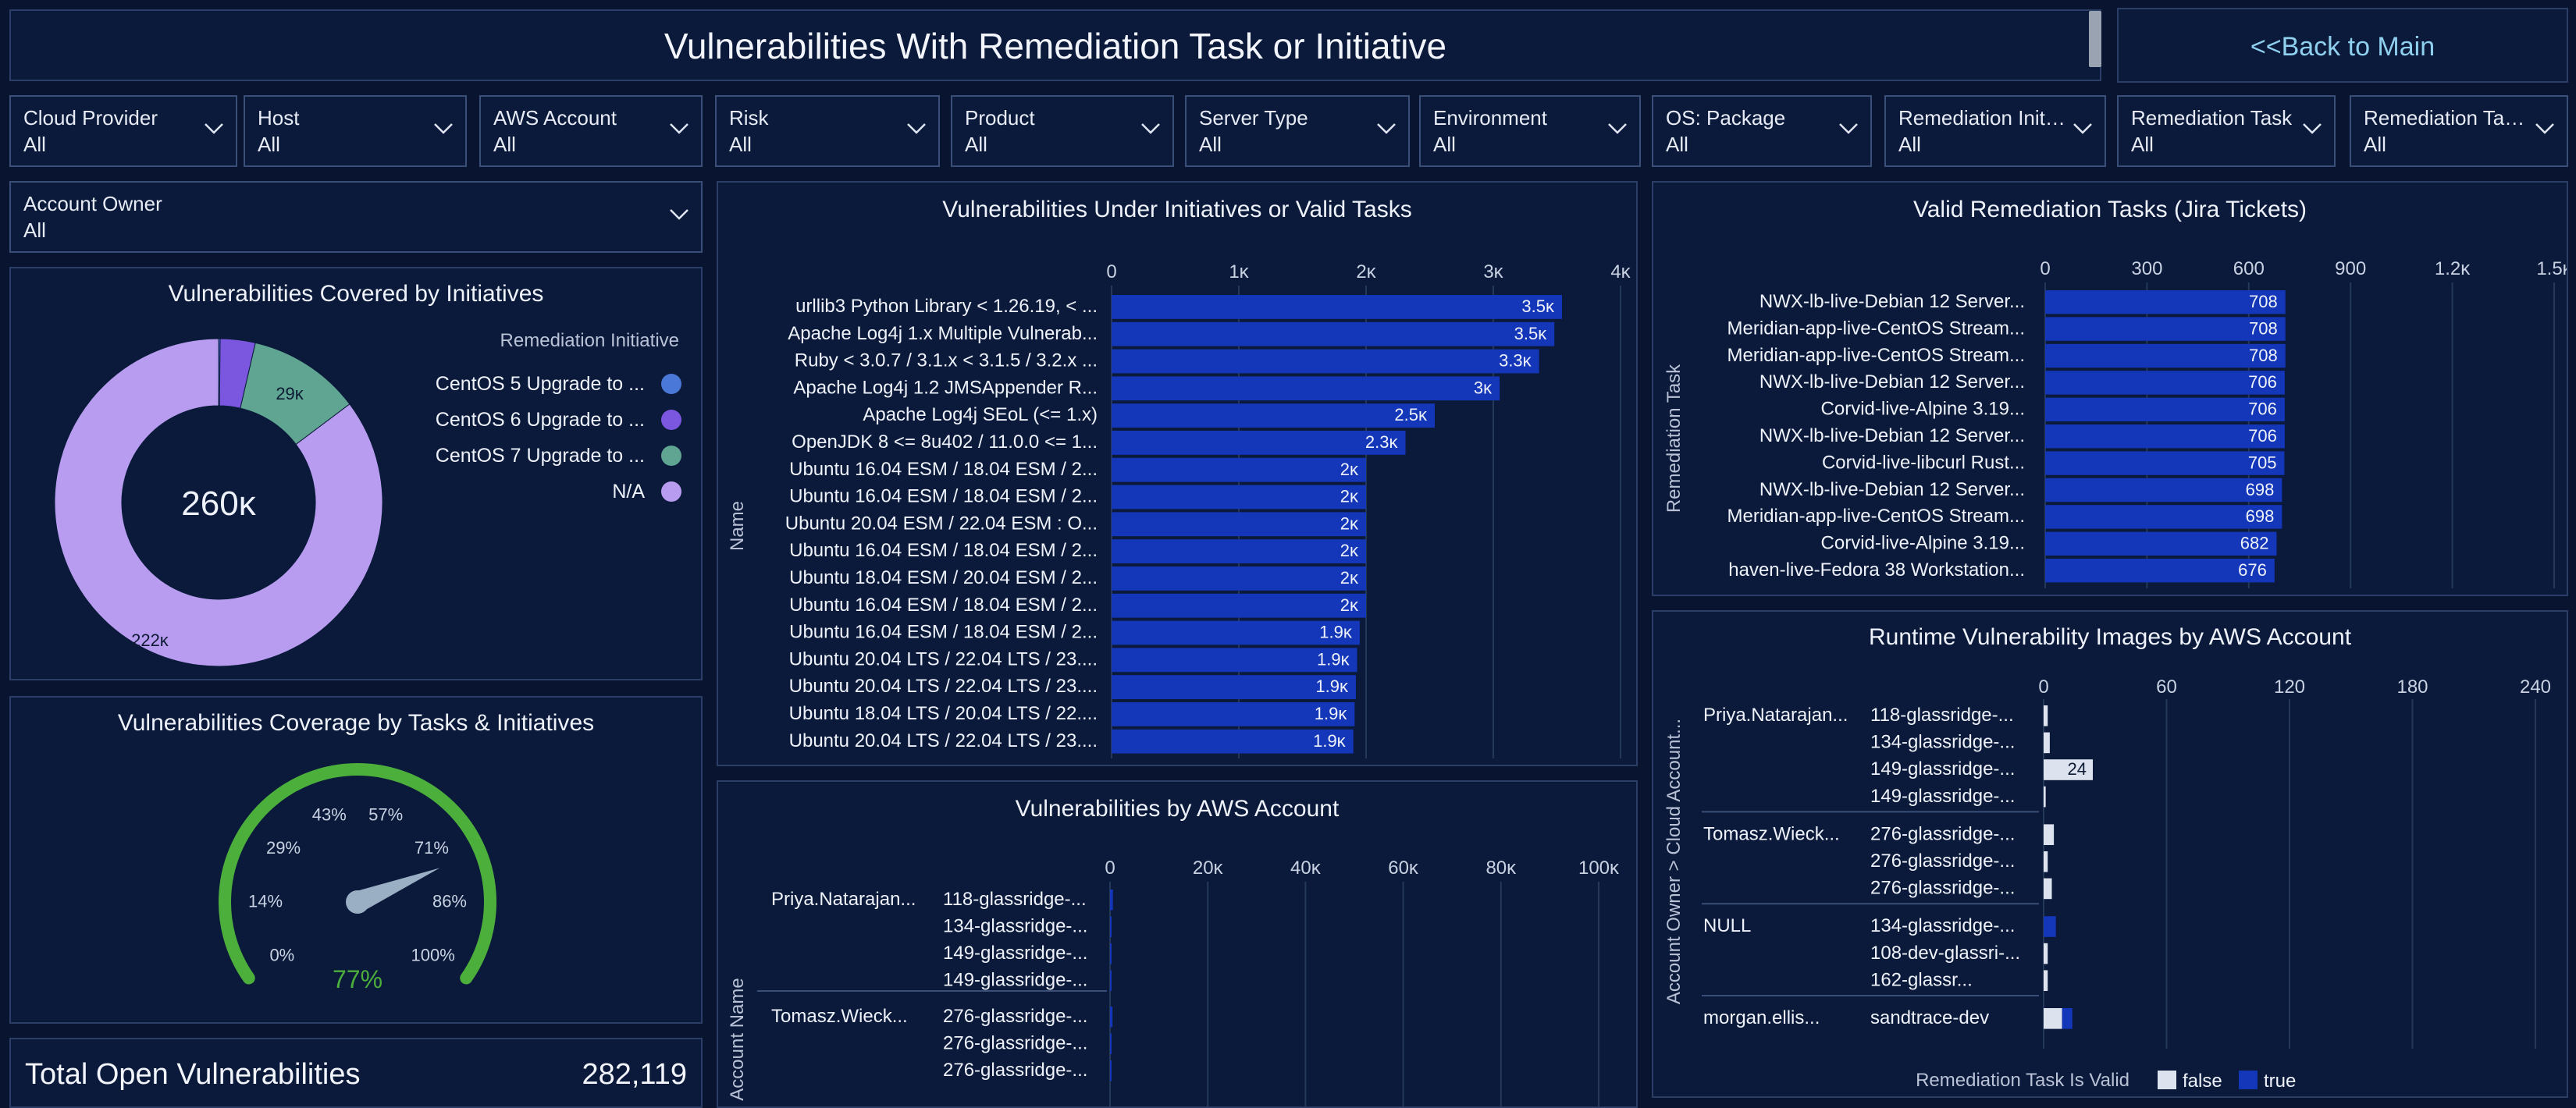  Describe the element at coordinates (2453, 268) in the screenshot. I see `x-tick-label: 1.2κ` at that location.